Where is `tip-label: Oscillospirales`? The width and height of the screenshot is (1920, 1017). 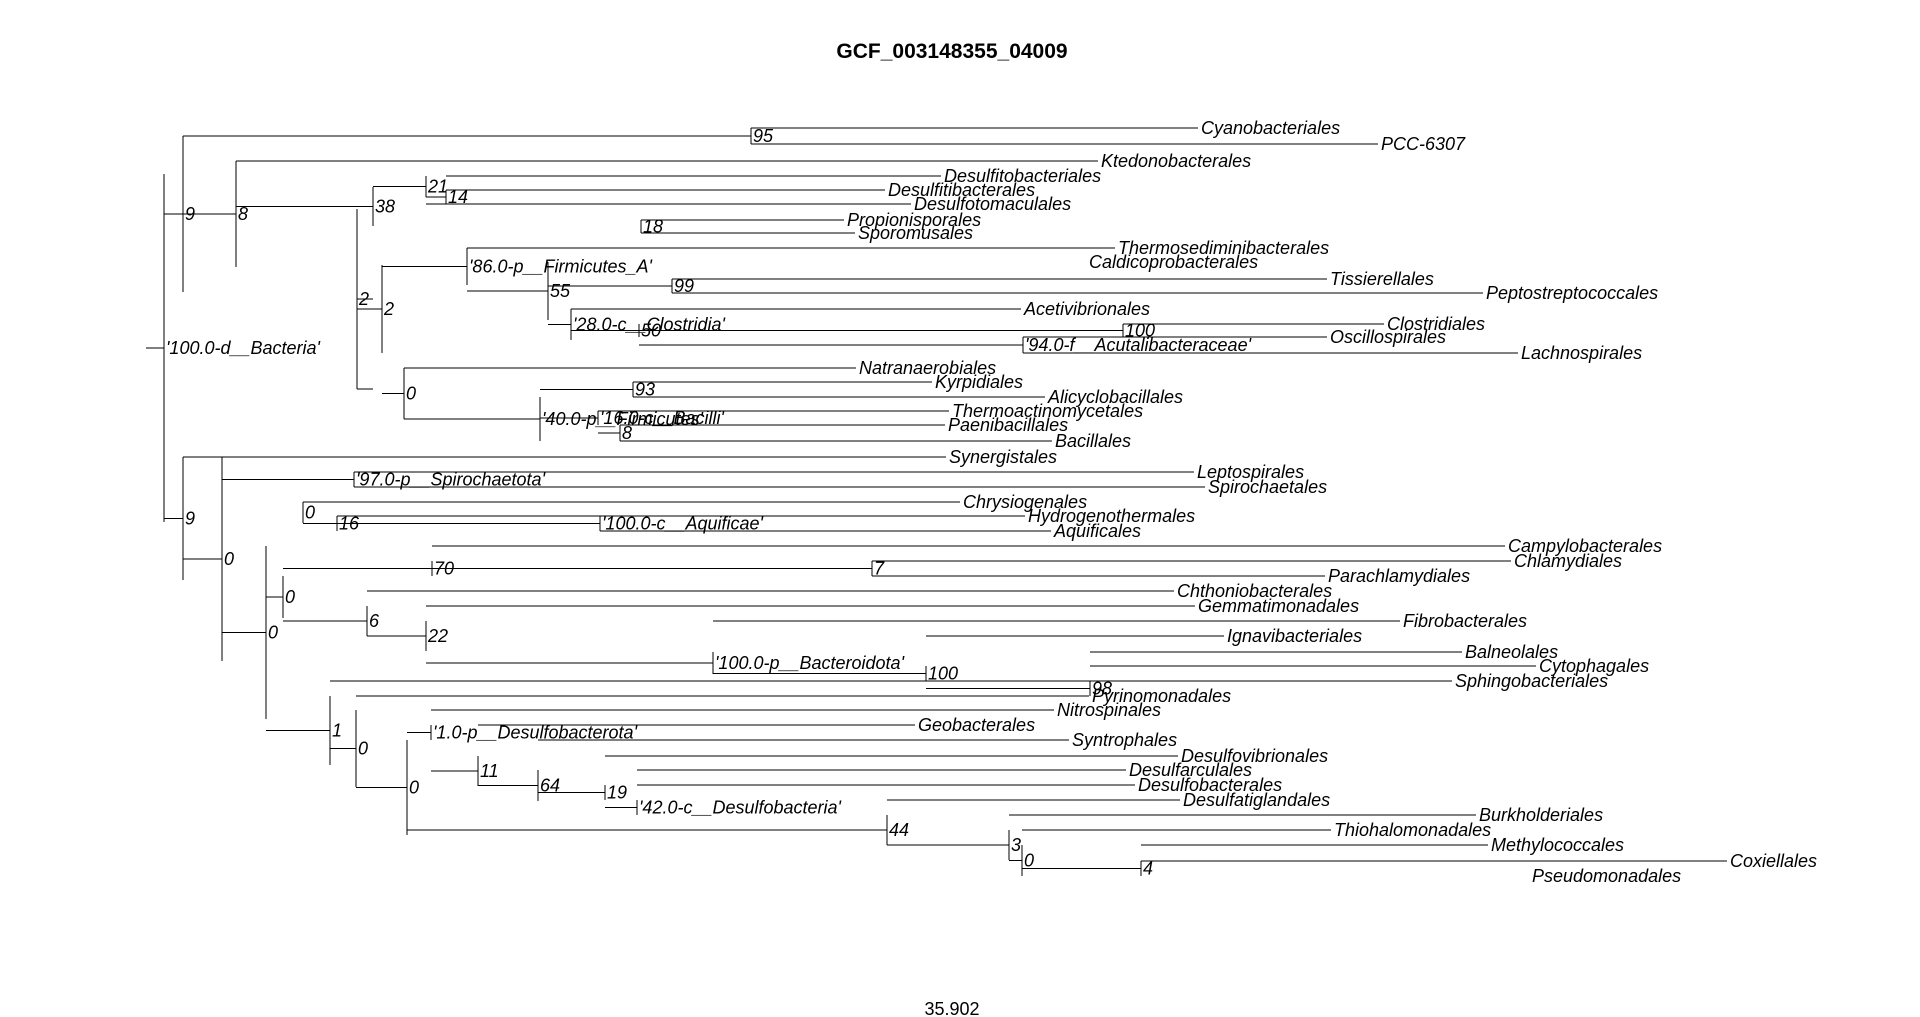
tip-label: Oscillospirales is located at coordinates (1388, 337).